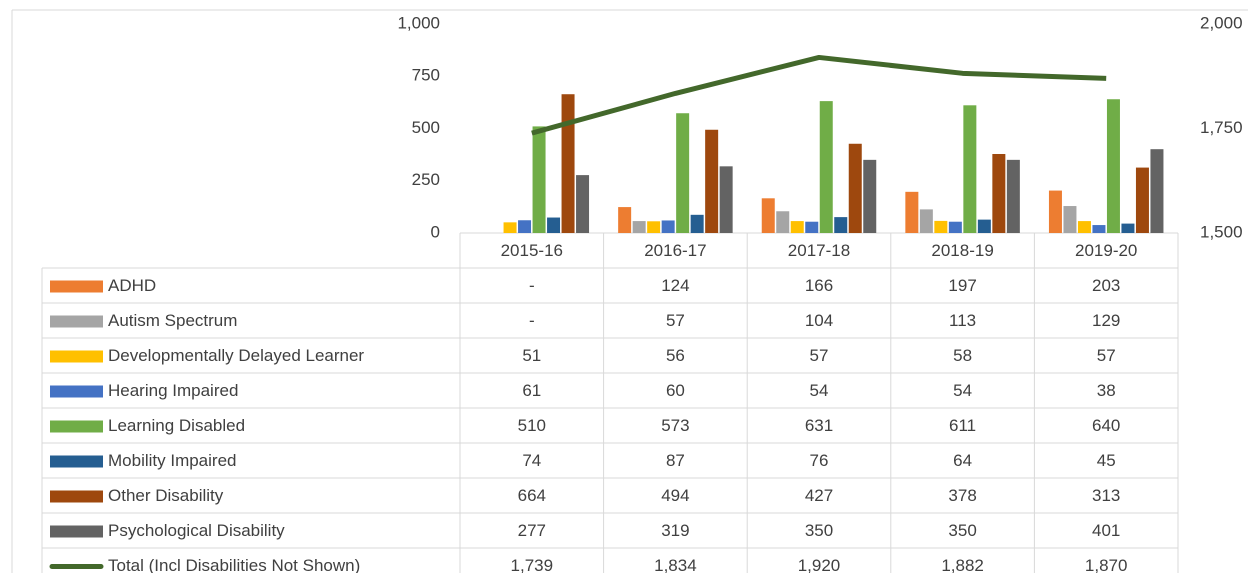  Describe the element at coordinates (532, 495) in the screenshot. I see `table-cell: 664` at that location.